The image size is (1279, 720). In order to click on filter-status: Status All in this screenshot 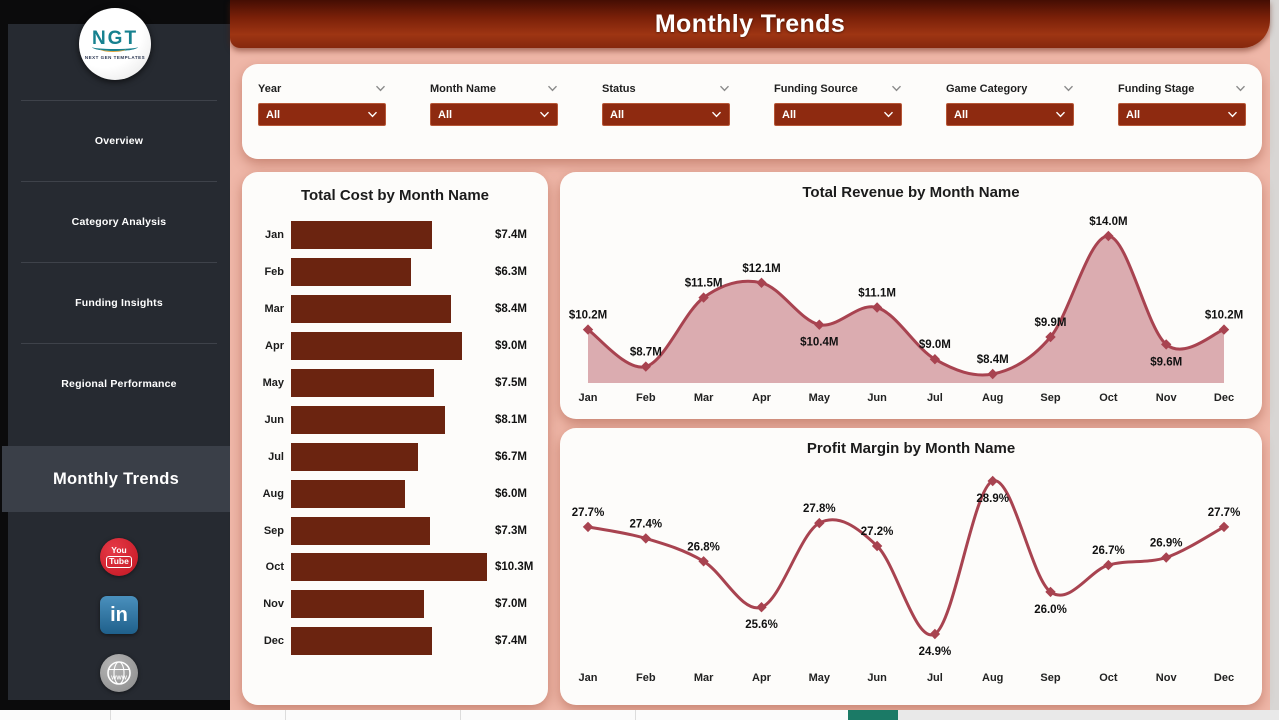, I will do `click(666, 120)`.